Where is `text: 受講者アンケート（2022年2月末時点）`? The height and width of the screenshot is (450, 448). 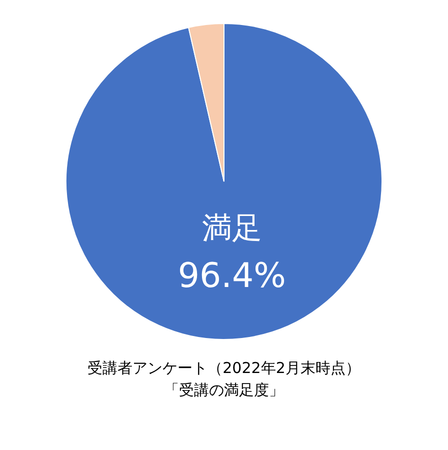 text: 受講者アンケート（2022年2月末時点） is located at coordinates (224, 368).